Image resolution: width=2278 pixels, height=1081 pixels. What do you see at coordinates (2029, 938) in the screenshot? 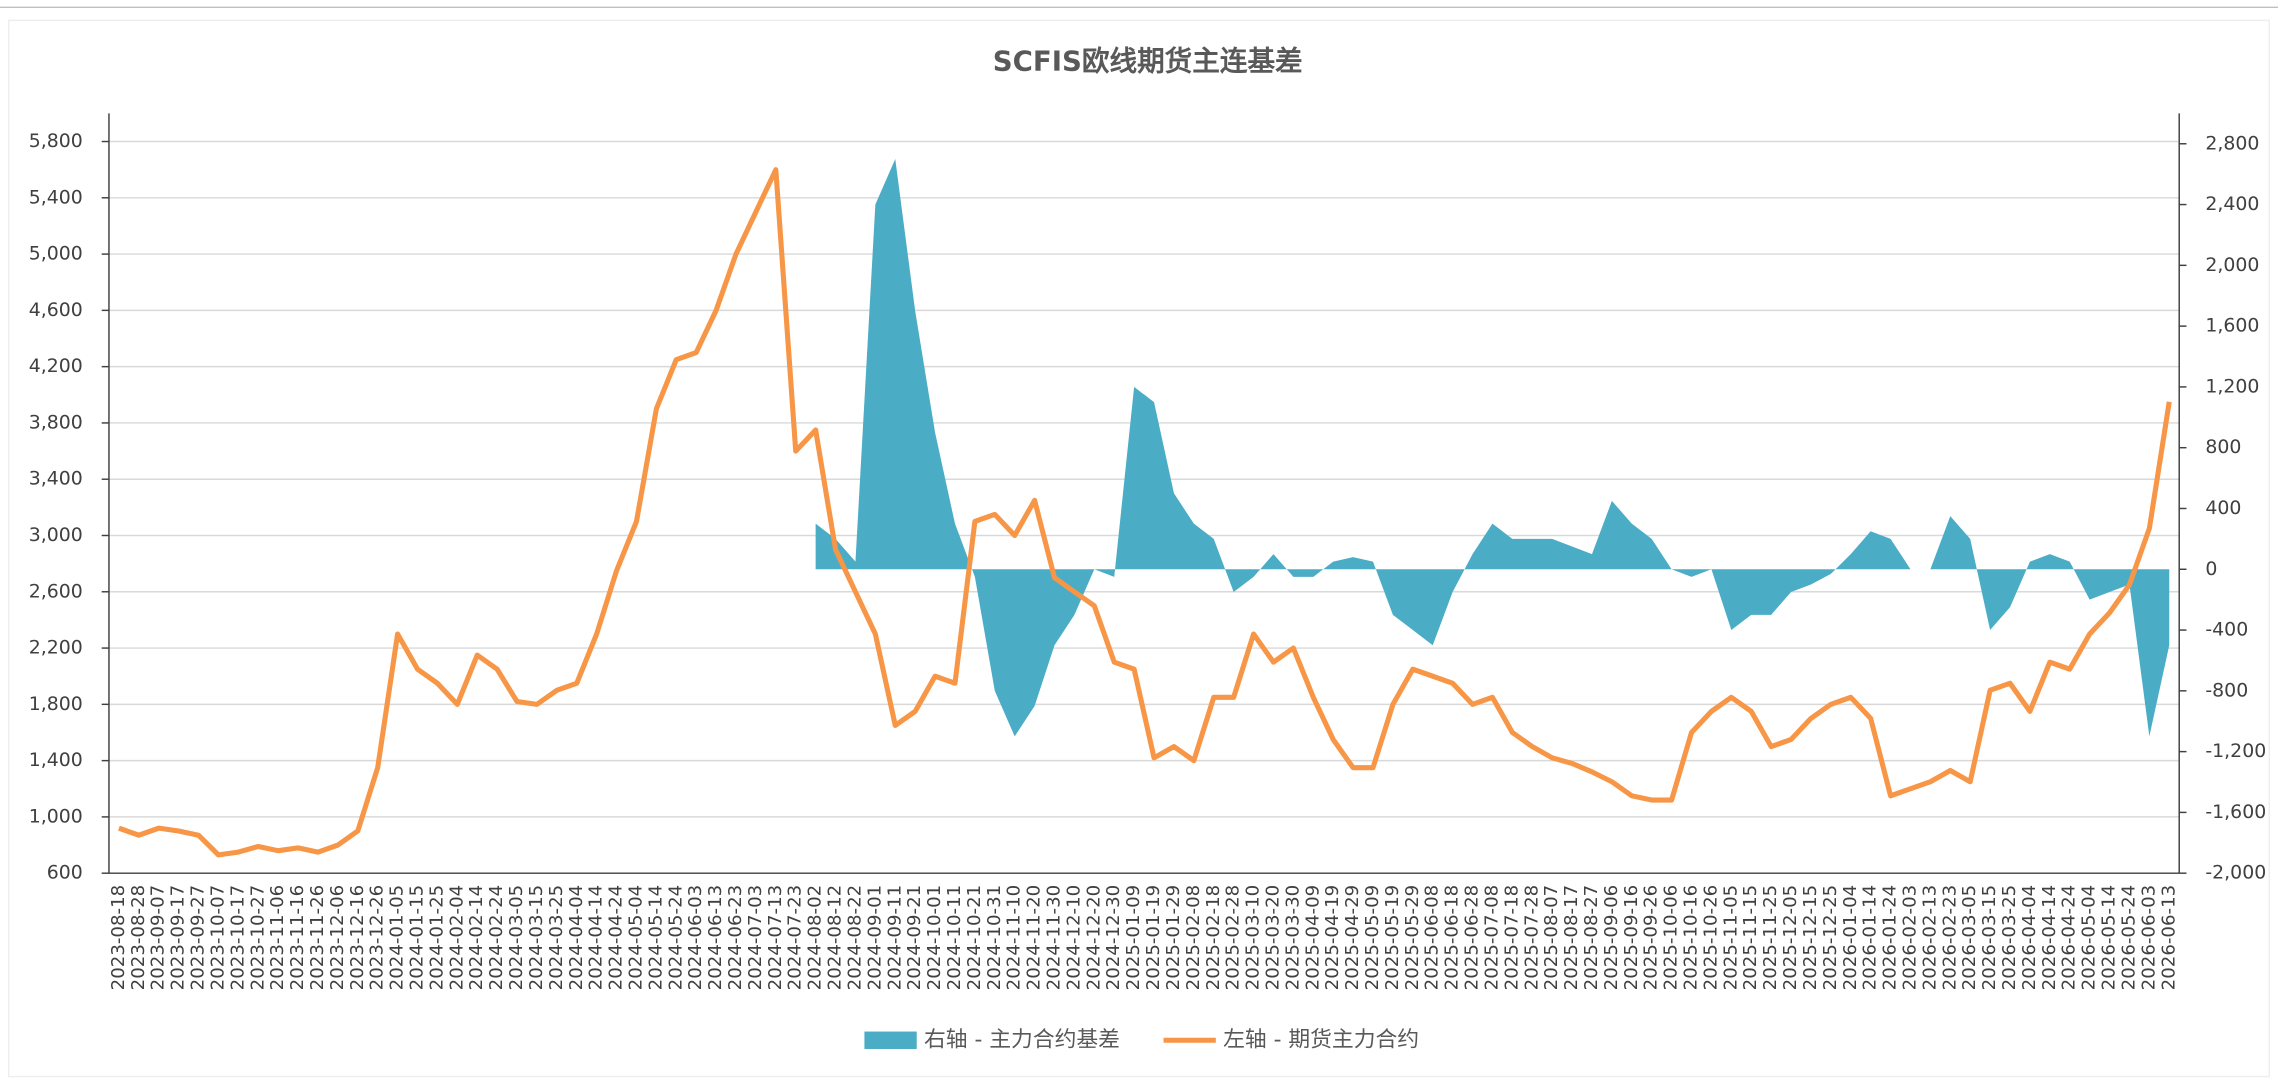
I see `x-tick-label: 2026-04-04` at bounding box center [2029, 938].